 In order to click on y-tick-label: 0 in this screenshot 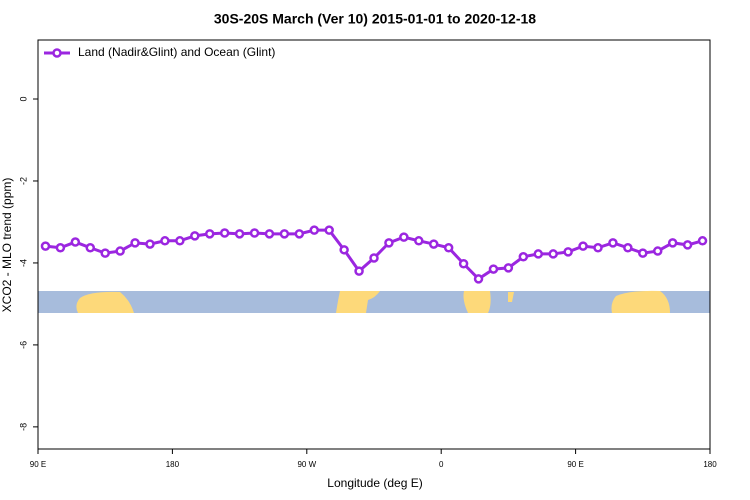, I will do `click(23, 99)`.